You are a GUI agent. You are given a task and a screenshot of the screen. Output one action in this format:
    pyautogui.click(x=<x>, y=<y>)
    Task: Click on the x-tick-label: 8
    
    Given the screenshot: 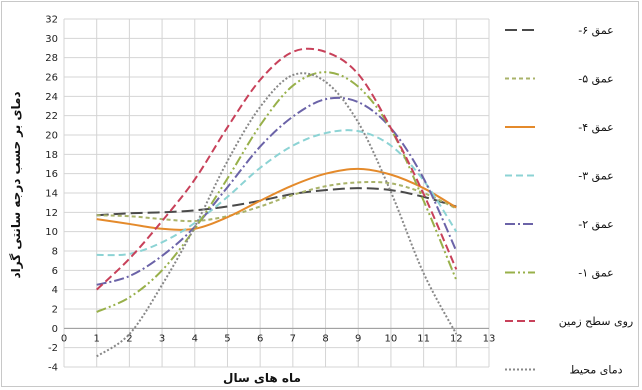 What is the action you would take?
    pyautogui.click(x=325, y=338)
    